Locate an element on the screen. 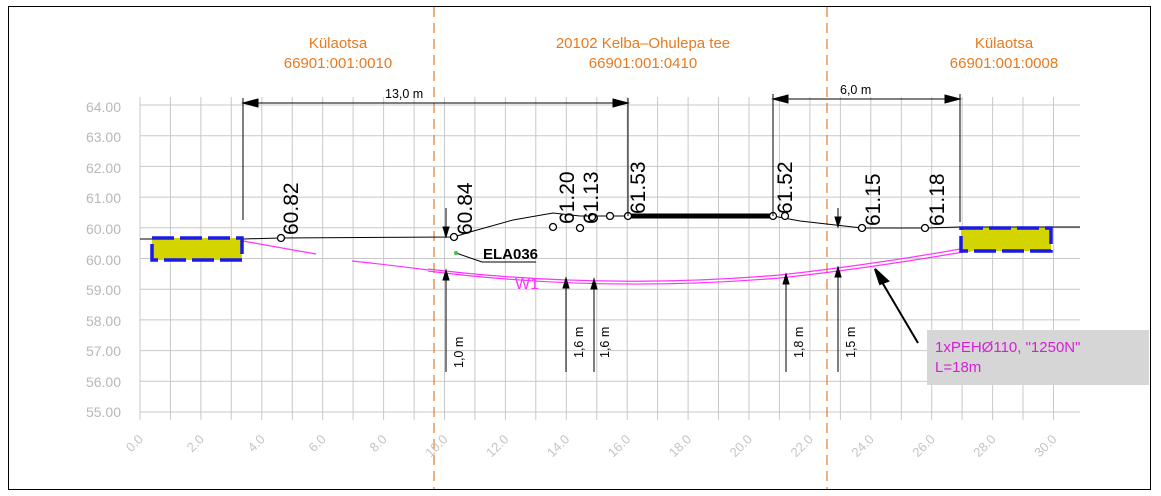 This screenshot has width=1161, height=496. parcel-3-id: 66901:001:0008 is located at coordinates (1004, 63).